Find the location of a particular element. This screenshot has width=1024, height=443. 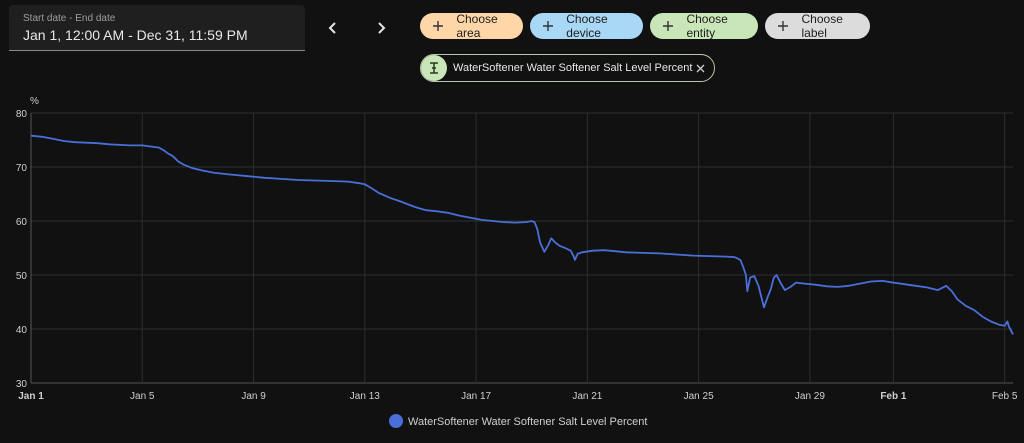

next-period-button is located at coordinates (381, 28).